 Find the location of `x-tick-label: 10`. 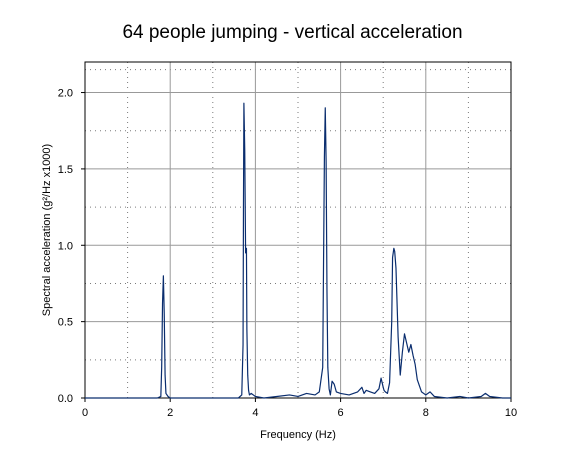

x-tick-label: 10 is located at coordinates (511, 413).